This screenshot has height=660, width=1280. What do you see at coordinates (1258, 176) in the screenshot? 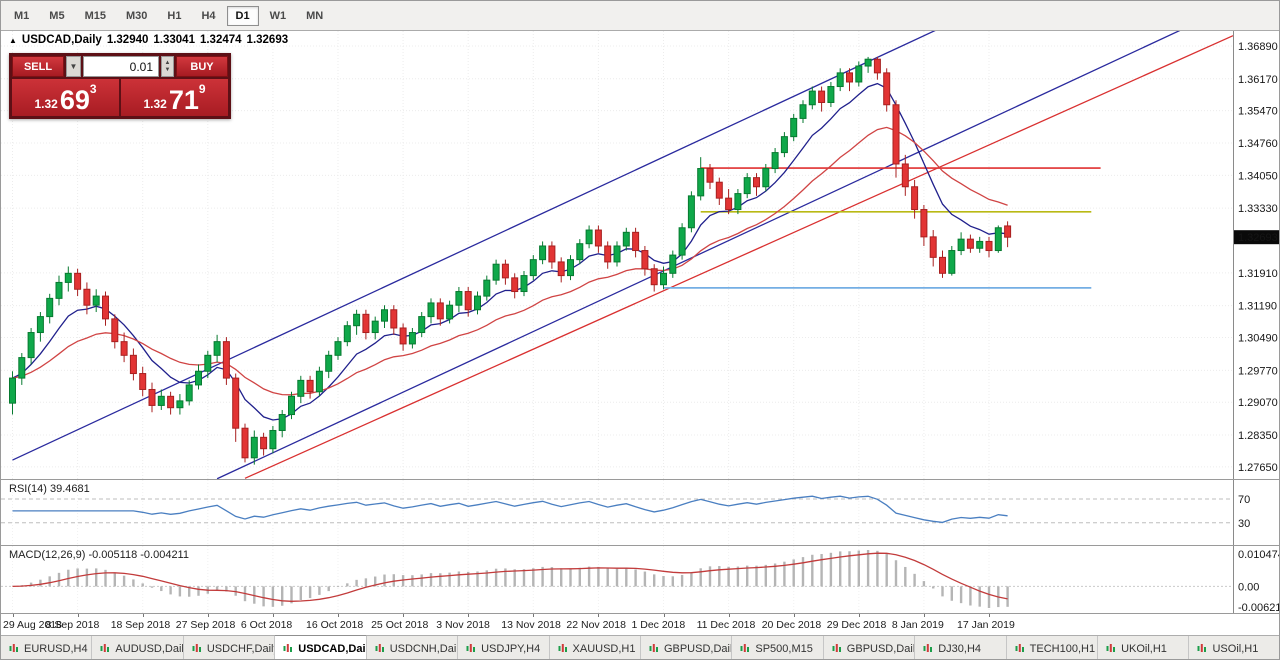
I see `price-tick-label: 1.34050` at bounding box center [1258, 176].